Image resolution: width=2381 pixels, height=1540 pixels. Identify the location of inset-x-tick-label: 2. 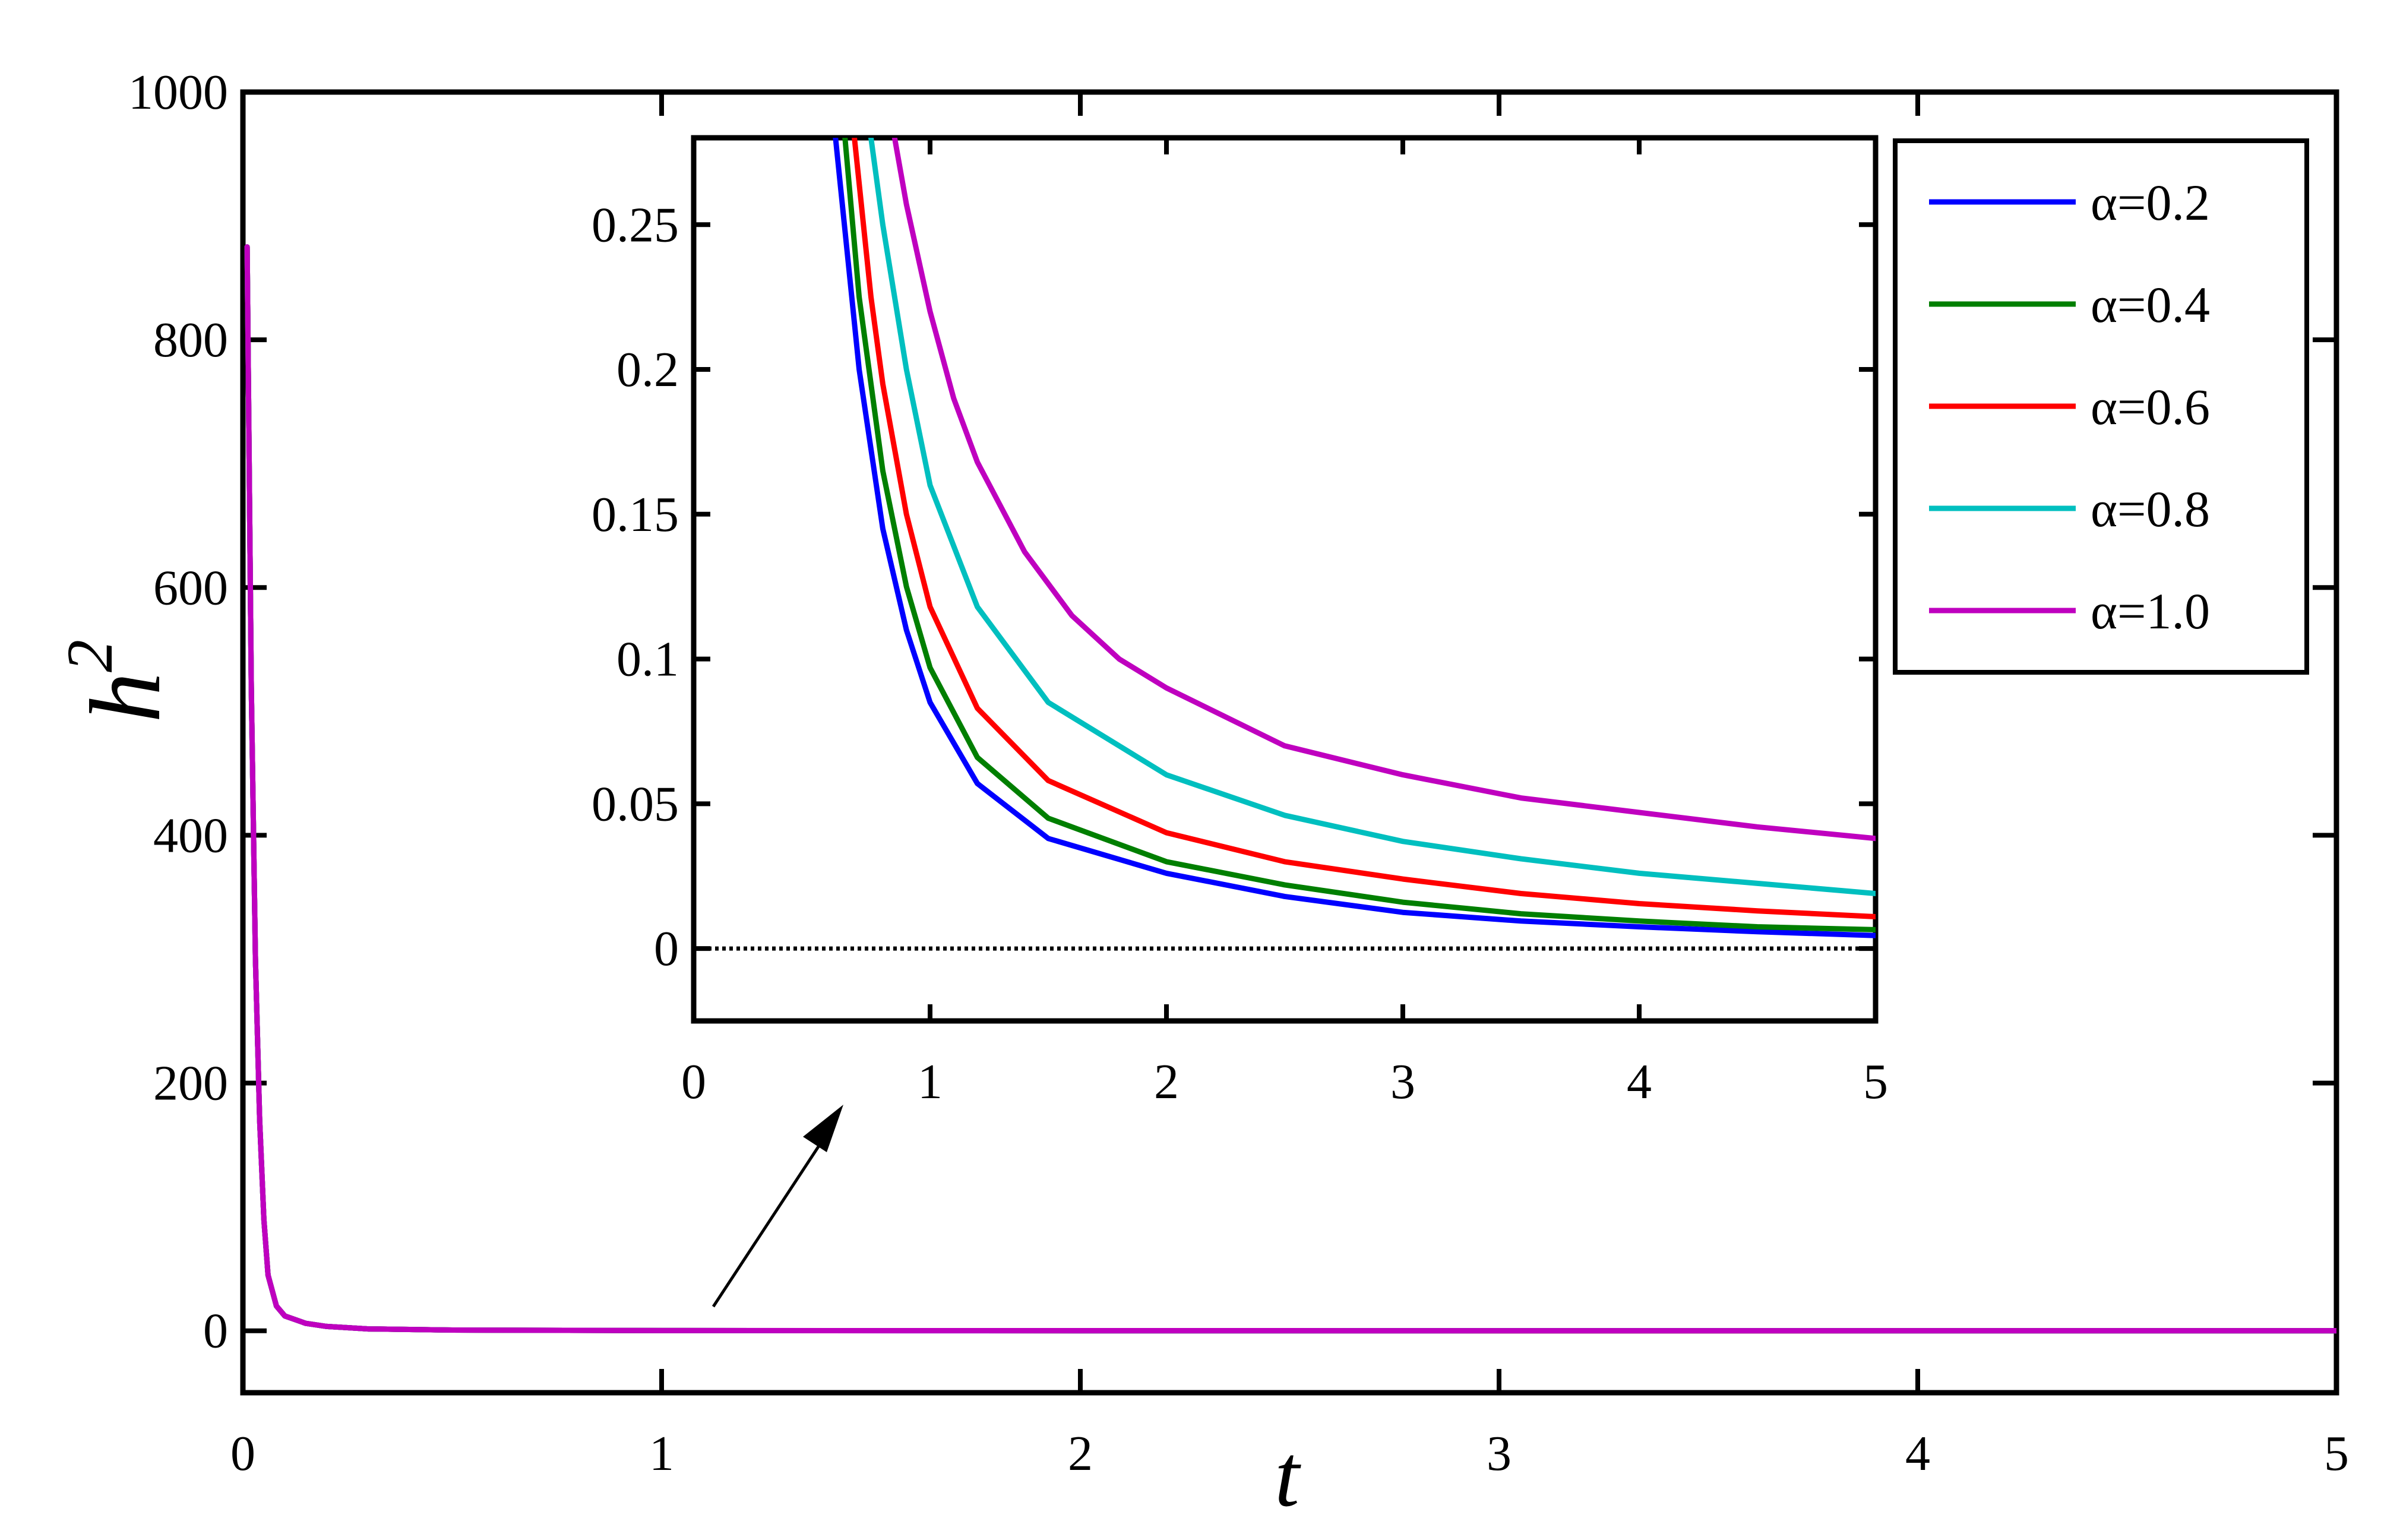
(1166, 1082).